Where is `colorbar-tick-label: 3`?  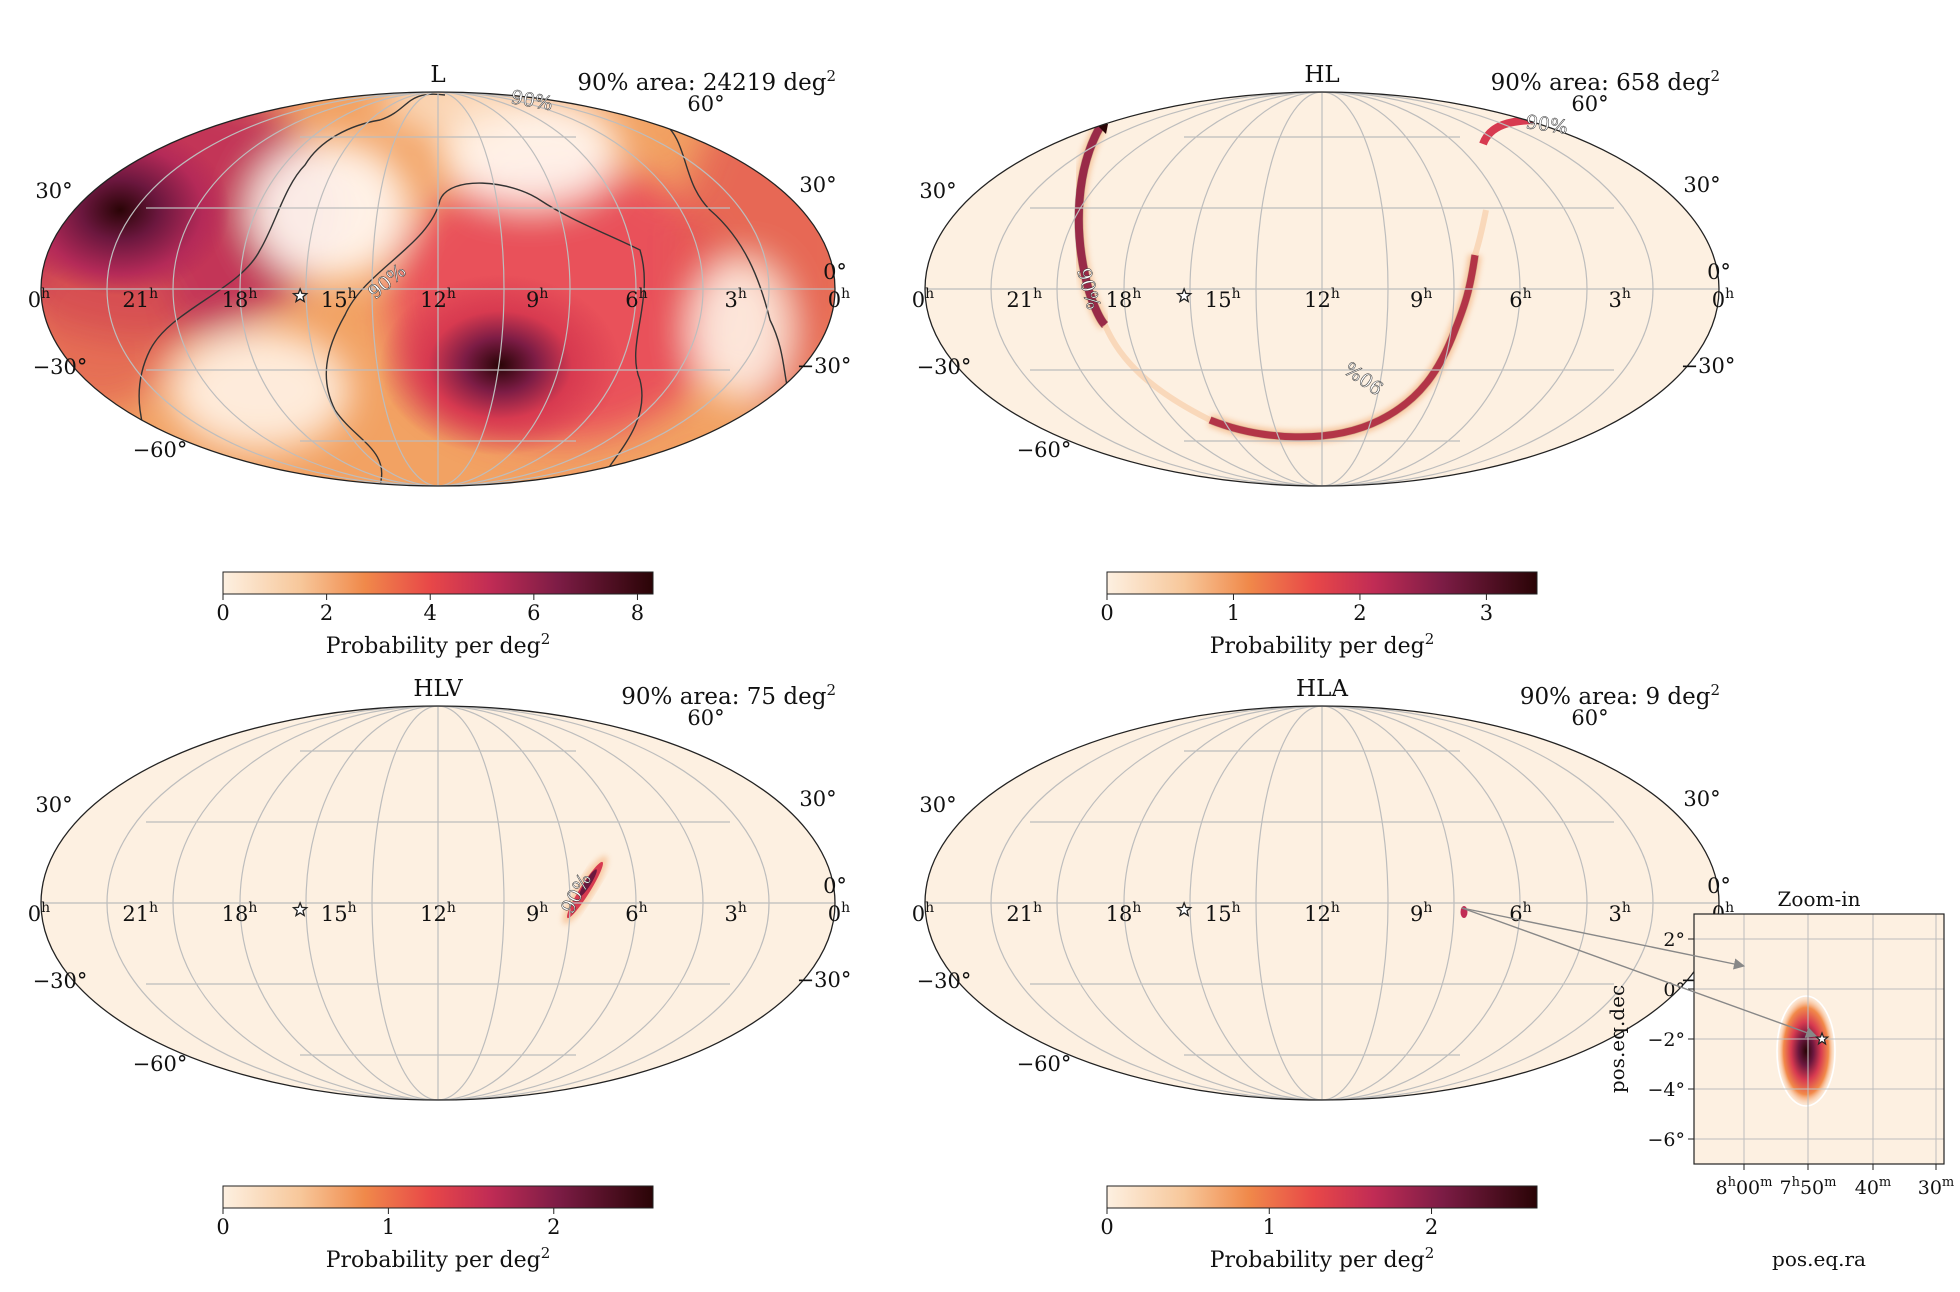
colorbar-tick-label: 3 is located at coordinates (1486, 613).